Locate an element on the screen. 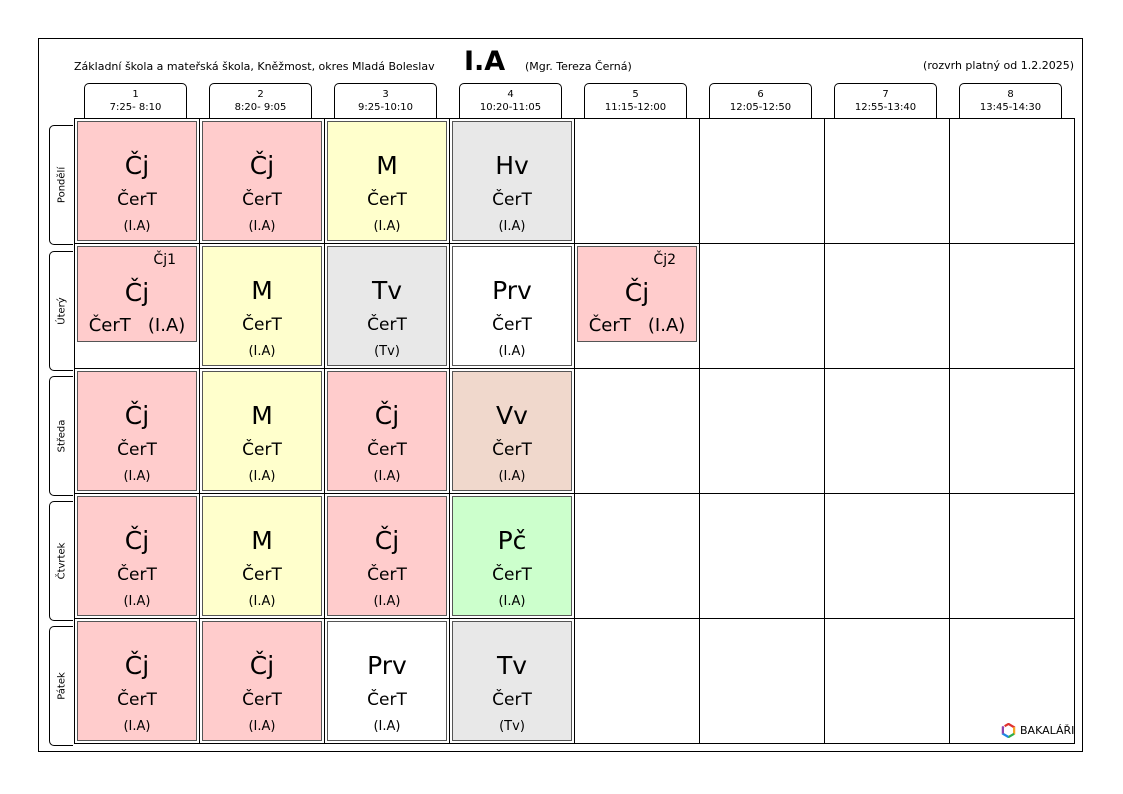 The height and width of the screenshot is (794, 1123). lesson-room: (Tv) is located at coordinates (512, 726).